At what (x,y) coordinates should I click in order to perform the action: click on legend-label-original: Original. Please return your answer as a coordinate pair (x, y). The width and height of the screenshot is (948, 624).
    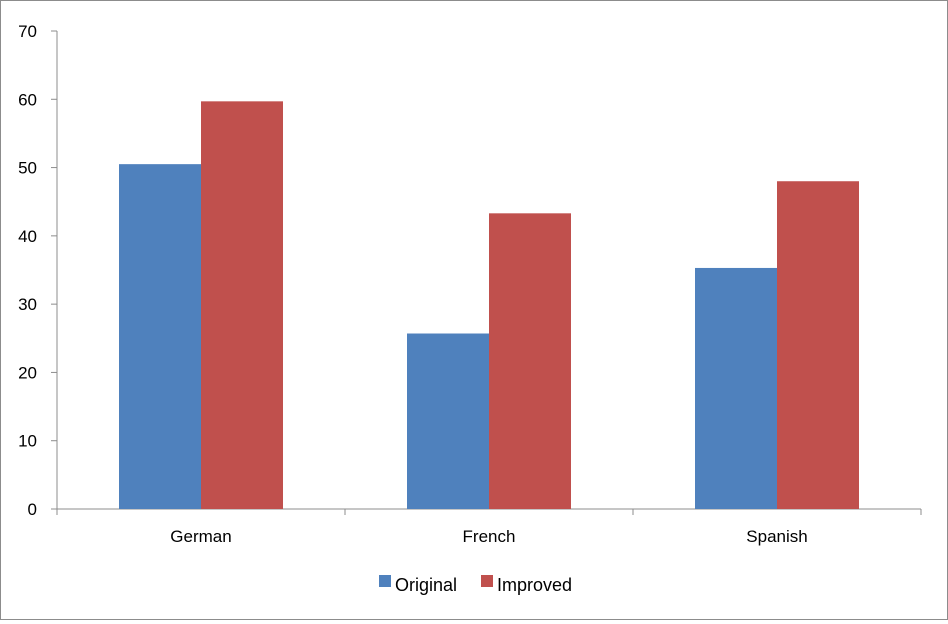
    Looking at the image, I should click on (426, 585).